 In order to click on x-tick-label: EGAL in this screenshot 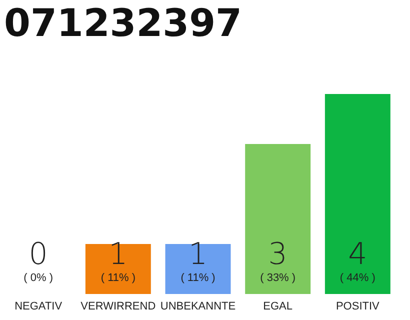, I will do `click(278, 306)`.